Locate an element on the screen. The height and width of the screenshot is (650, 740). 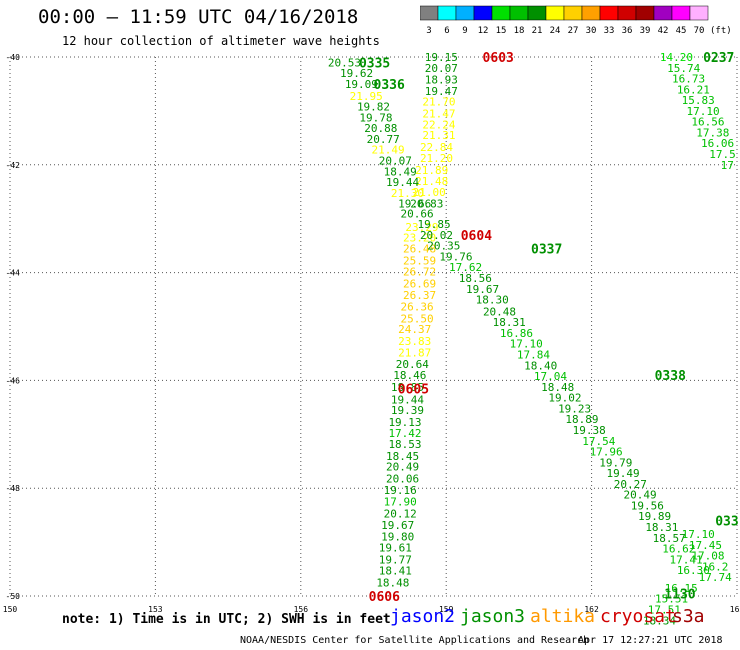
color-scale-label: 30 is located at coordinates (591, 31).